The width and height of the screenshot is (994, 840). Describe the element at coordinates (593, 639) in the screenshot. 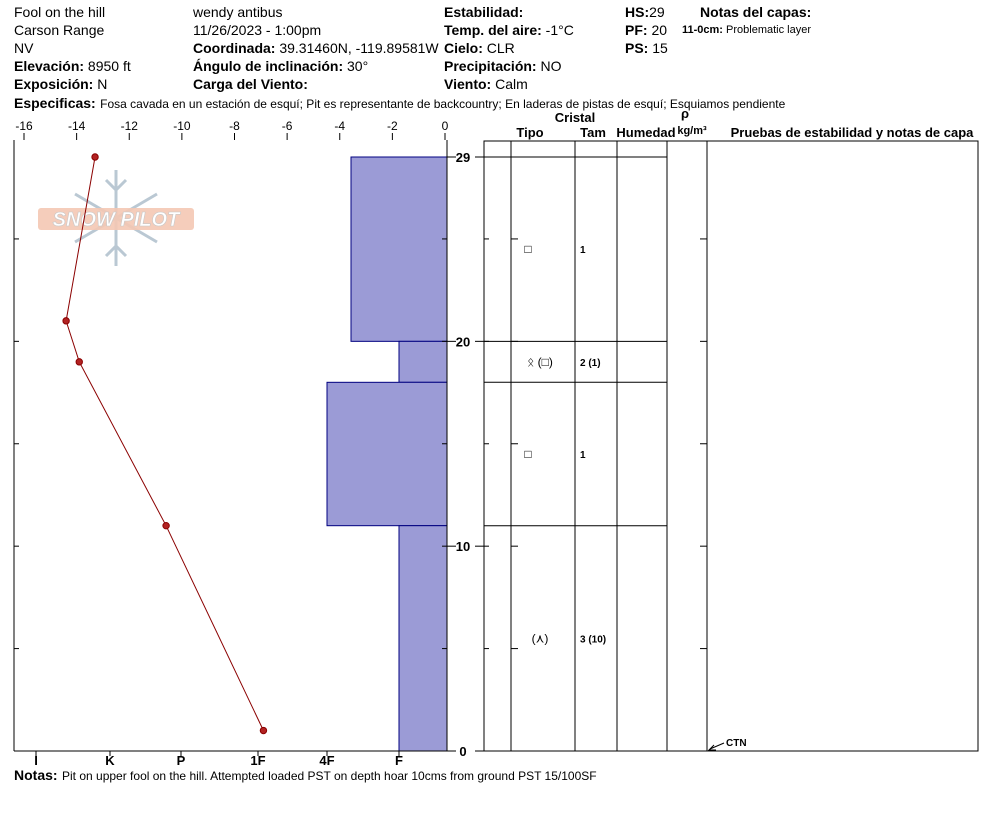

I see `crystal-size: 3 (10)` at that location.